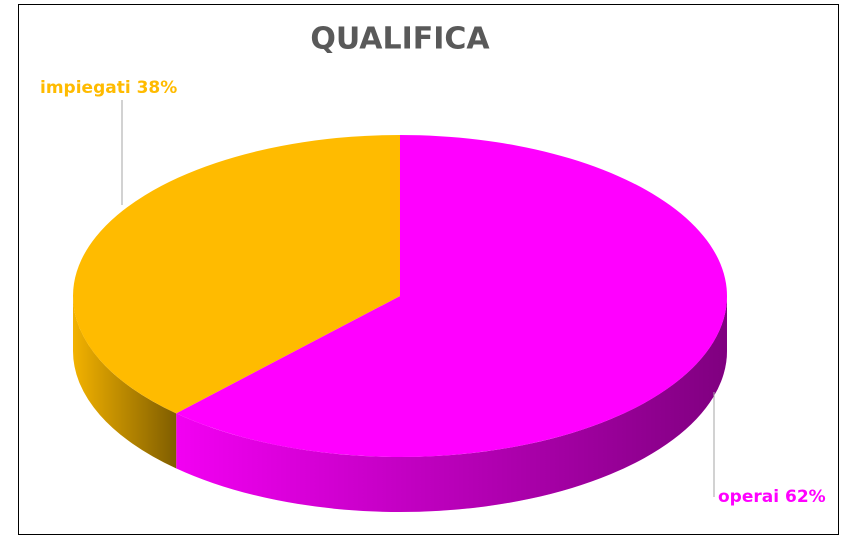 The image size is (850, 541). What do you see at coordinates (125, 382) in the screenshot?
I see `slice-side-shade` at bounding box center [125, 382].